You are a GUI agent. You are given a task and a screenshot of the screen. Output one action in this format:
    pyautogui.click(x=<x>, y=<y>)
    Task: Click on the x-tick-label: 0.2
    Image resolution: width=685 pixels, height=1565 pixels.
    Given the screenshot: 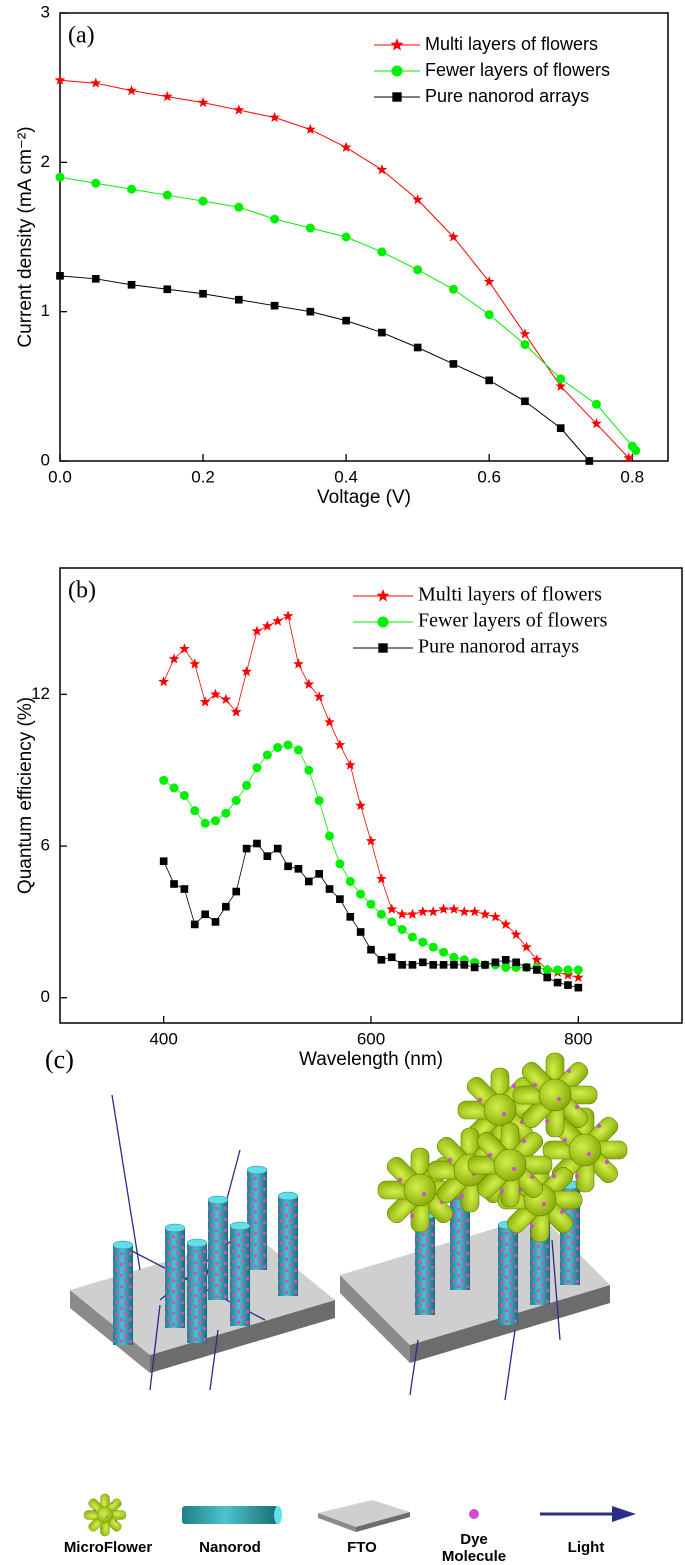 What is the action you would take?
    pyautogui.click(x=203, y=476)
    